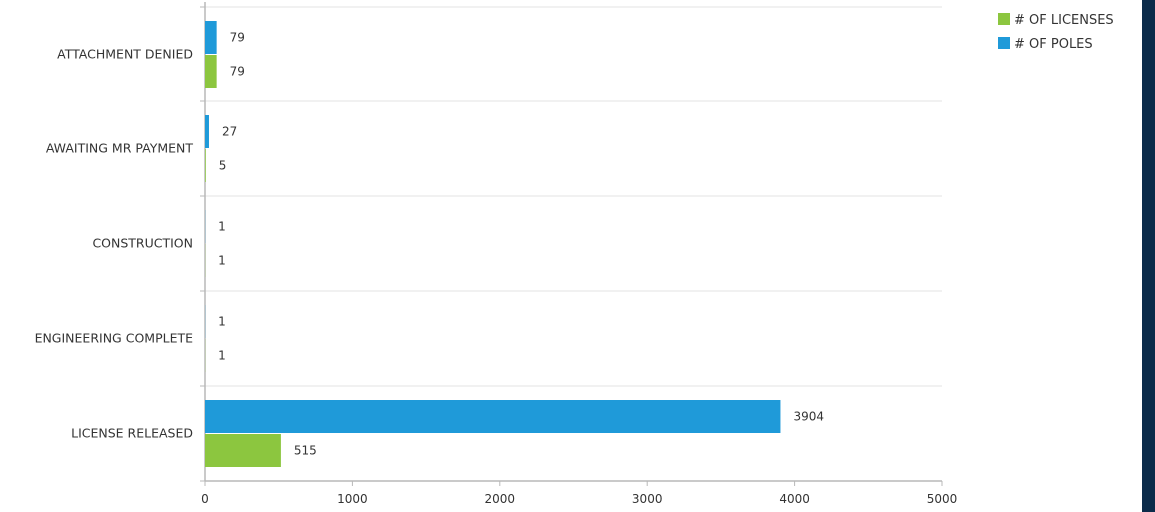  Describe the element at coordinates (120, 148) in the screenshot. I see `category-label: AWAITING MR PAYMENT` at that location.